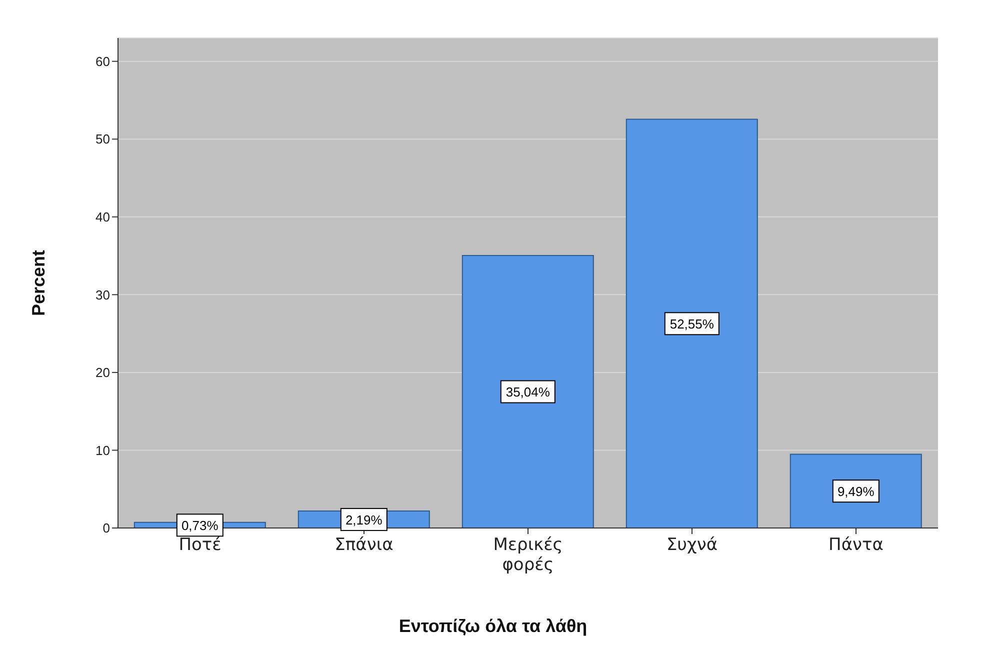 This screenshot has width=990, height=668. Describe the element at coordinates (38, 283) in the screenshot. I see `y-axis-title: Percent` at that location.